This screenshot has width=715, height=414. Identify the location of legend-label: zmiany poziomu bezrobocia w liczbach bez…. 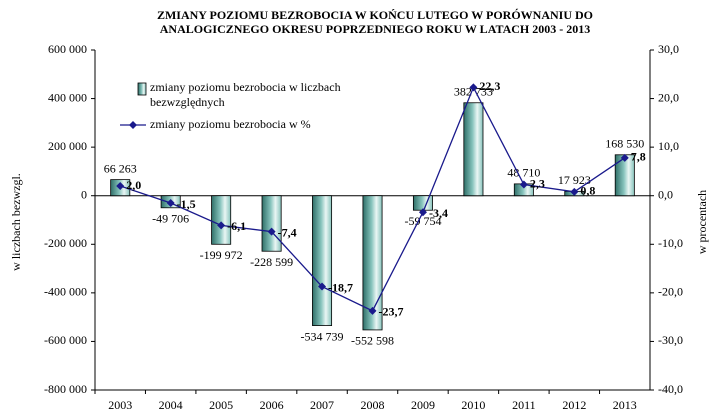
(247, 94).